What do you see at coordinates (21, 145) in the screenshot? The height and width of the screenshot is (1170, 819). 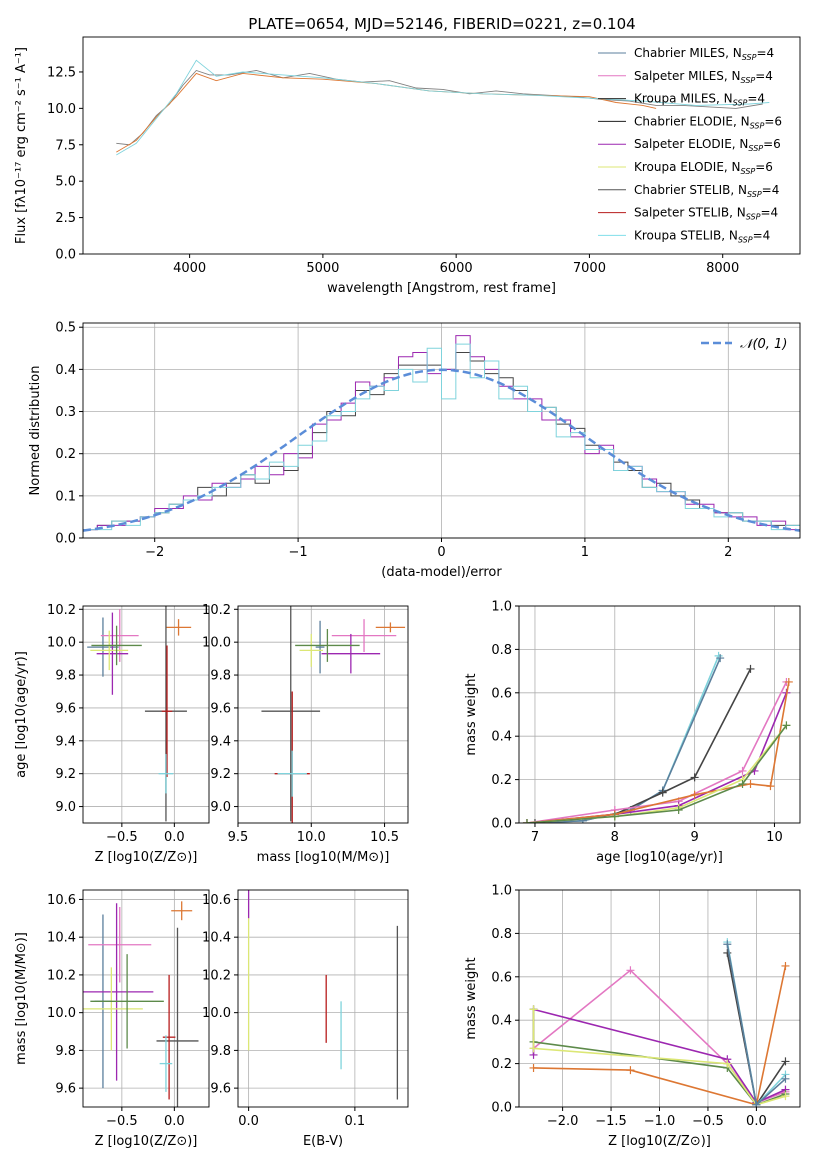 I see `y-axis-label: Flux [fλ10⁻¹⁷ erg cm⁻² s⁻¹ A⁻¹]` at bounding box center [21, 145].